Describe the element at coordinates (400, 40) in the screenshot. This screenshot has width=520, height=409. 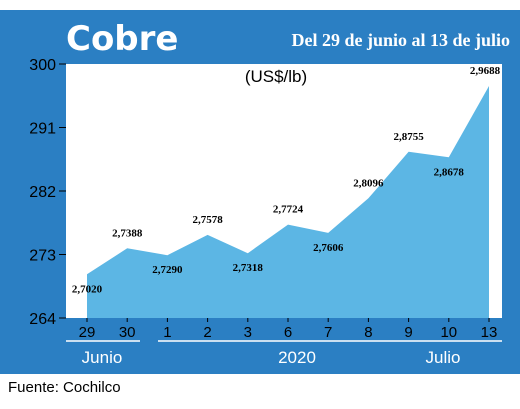
I see `chart-subtitle: Del 29 de junio al 13 de julio` at that location.